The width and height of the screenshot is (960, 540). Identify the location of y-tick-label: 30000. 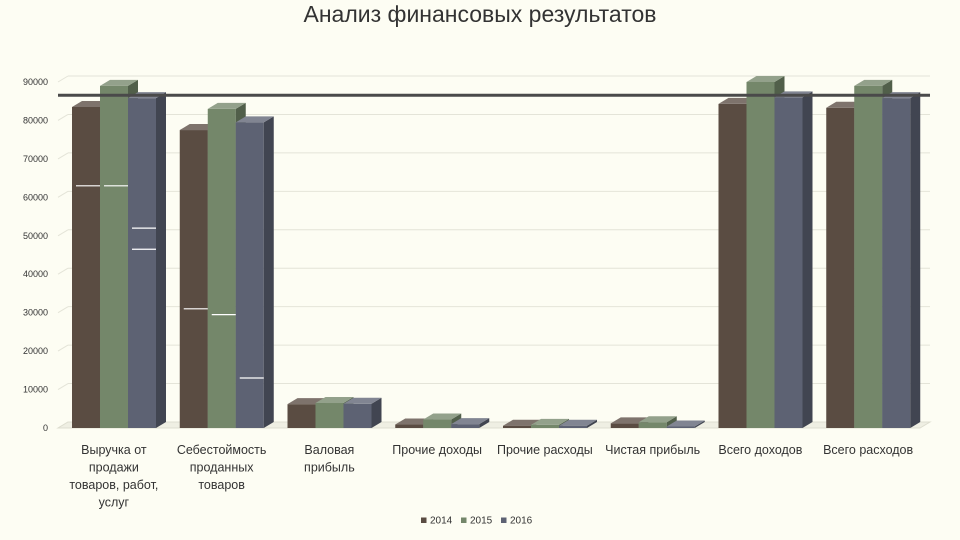
(35, 313).